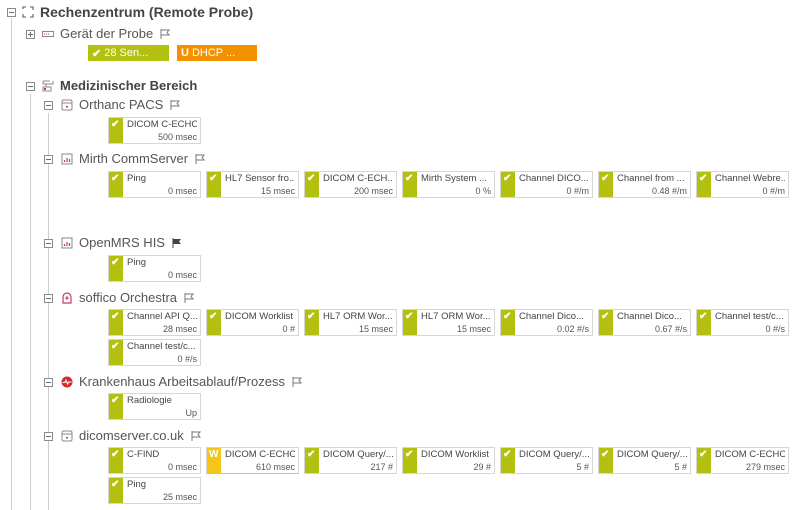 Image resolution: width=797 pixels, height=510 pixels. What do you see at coordinates (742, 184) in the screenshot?
I see `sensor-tile: ✔ Channel Webre... 0 #/m` at bounding box center [742, 184].